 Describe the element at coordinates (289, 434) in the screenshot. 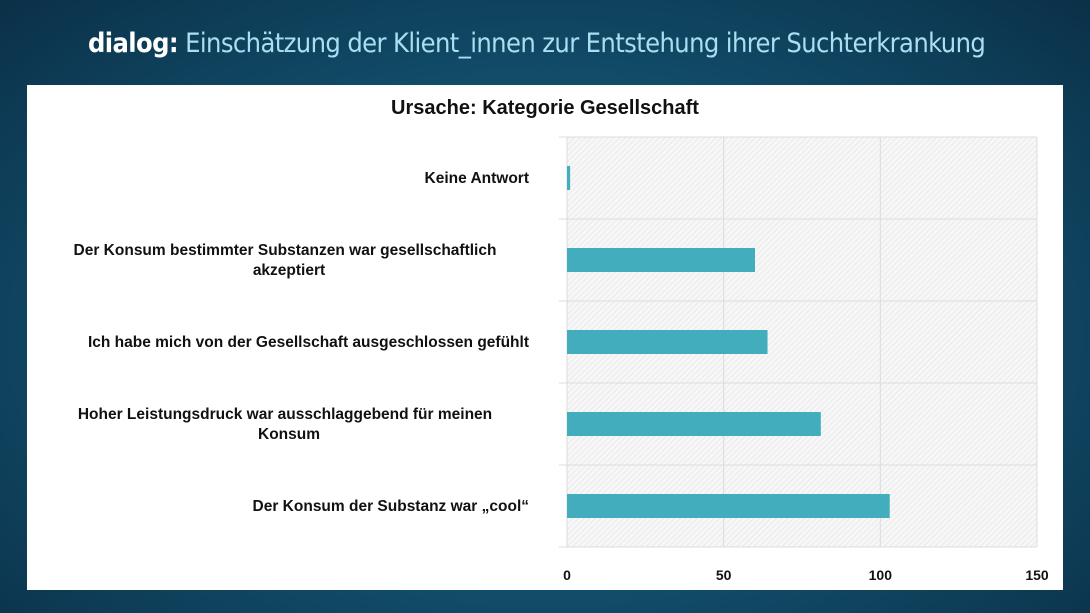

I see `category-label: Konsum` at that location.